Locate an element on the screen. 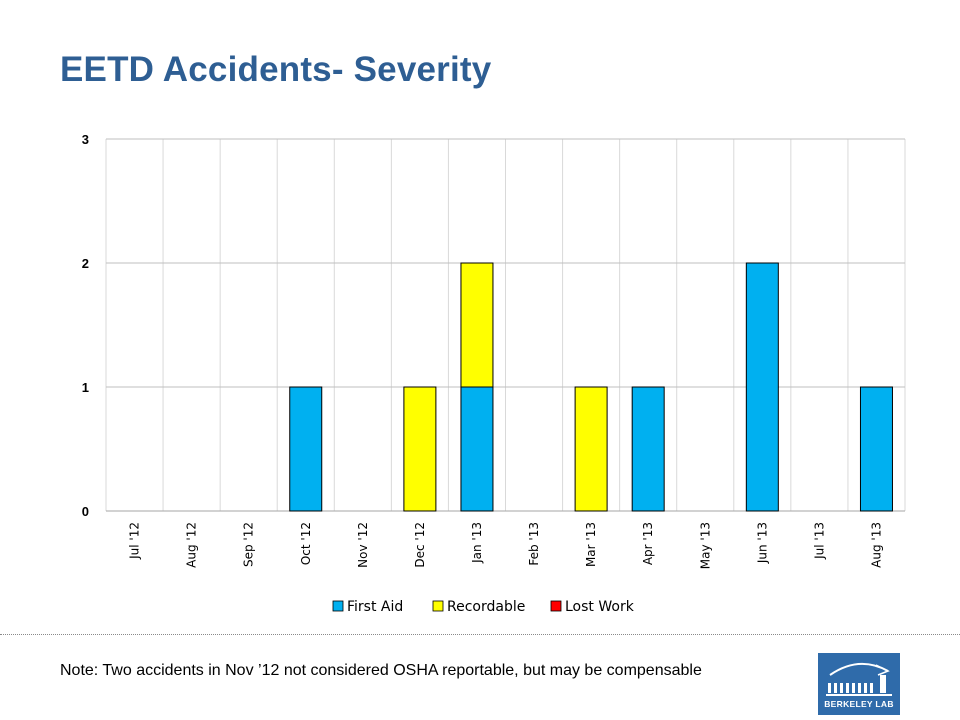 The image size is (960, 720). x-tick-label: Aug '12 is located at coordinates (192, 545).